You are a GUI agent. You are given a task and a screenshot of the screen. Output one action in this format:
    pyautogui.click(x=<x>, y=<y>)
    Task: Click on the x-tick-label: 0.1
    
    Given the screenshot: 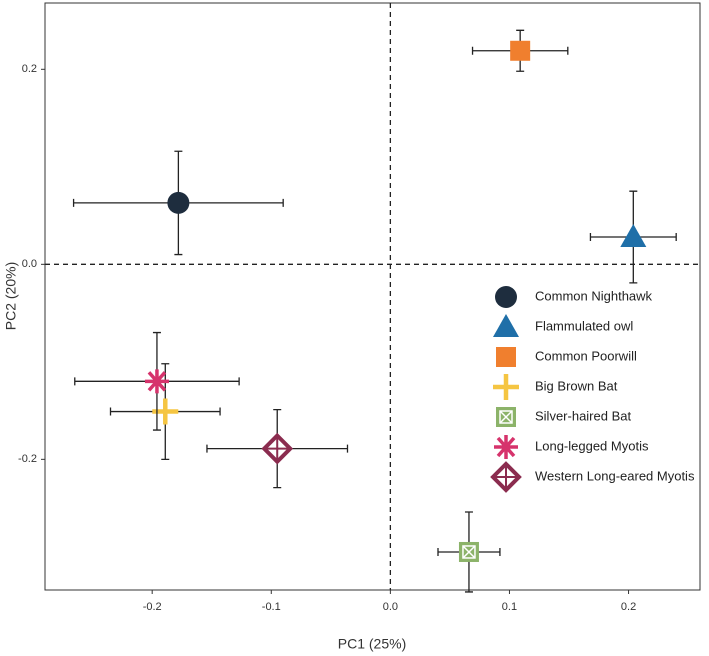 What is the action you would take?
    pyautogui.click(x=509, y=607)
    